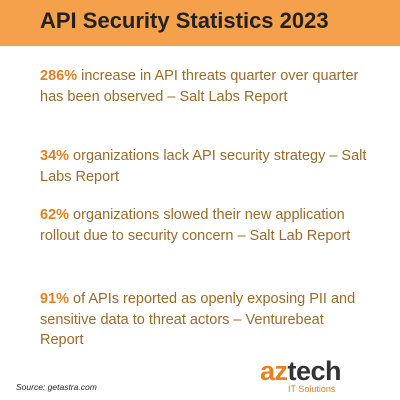 The height and width of the screenshot is (400, 400). I want to click on logo-subtitle: IT Solutions, so click(312, 389).